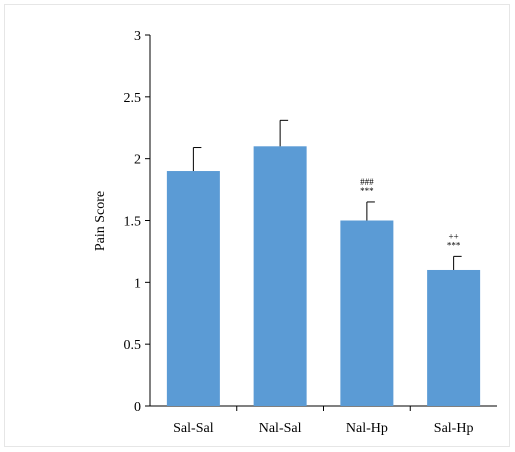 The image size is (515, 452). I want to click on y-tick-label: 2.5, so click(133, 98).